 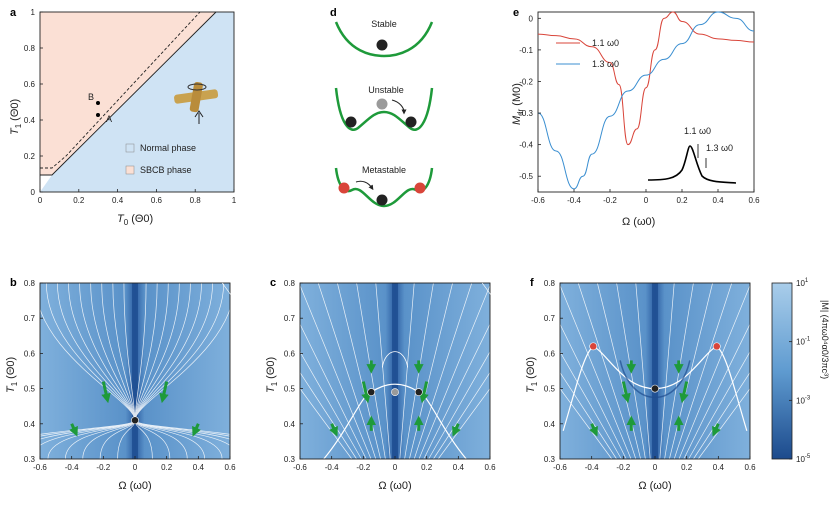 What do you see at coordinates (273, 283) in the screenshot?
I see `panel-label-c: c` at bounding box center [273, 283].